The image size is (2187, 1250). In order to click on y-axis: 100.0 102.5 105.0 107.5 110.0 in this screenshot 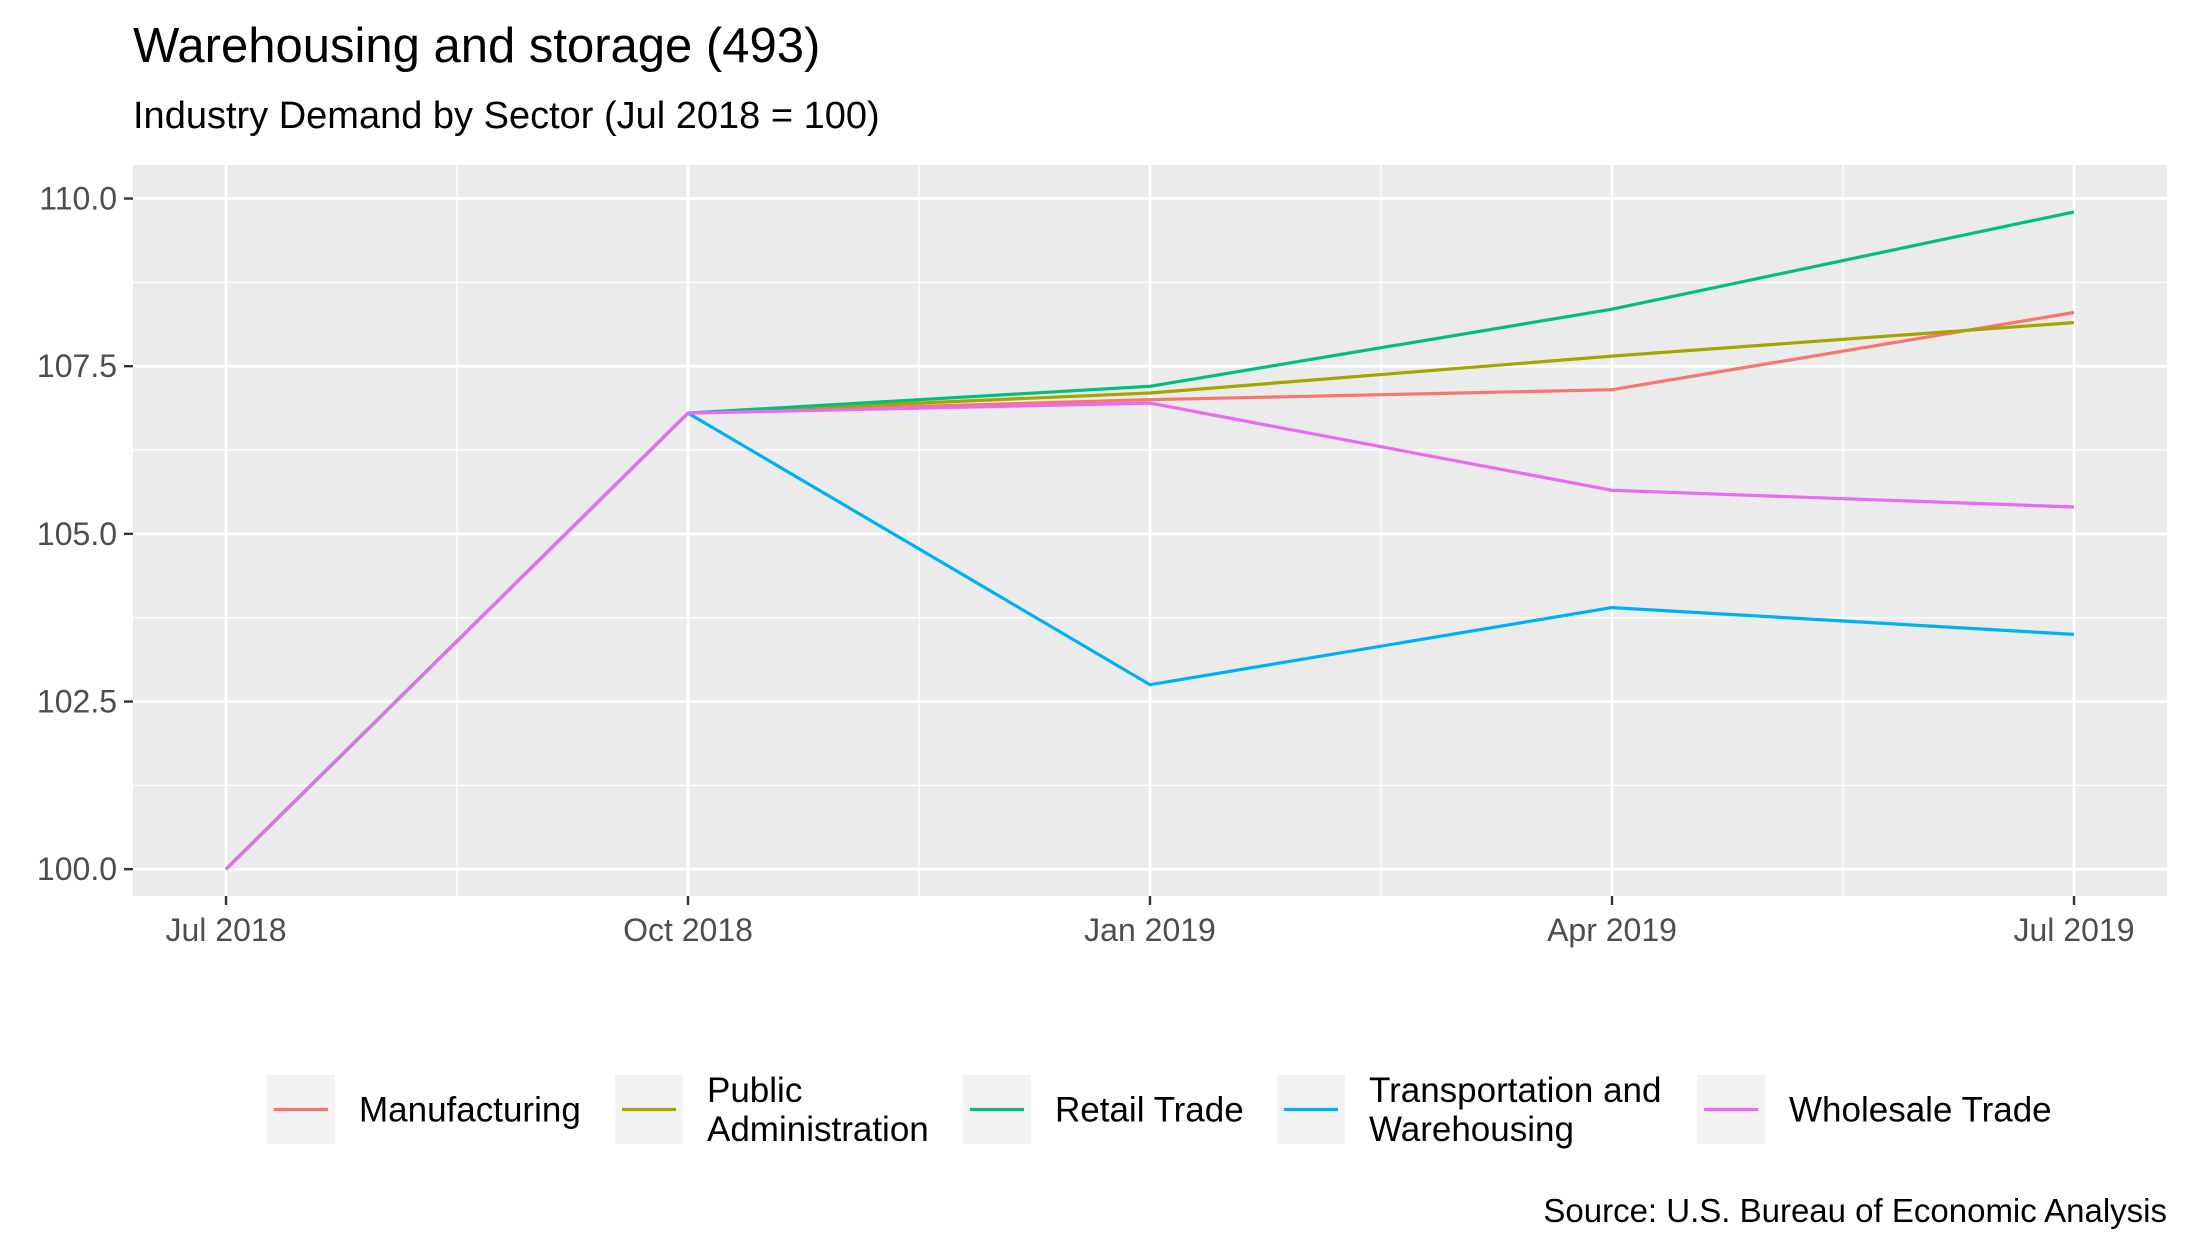, I will do `click(85, 534)`.